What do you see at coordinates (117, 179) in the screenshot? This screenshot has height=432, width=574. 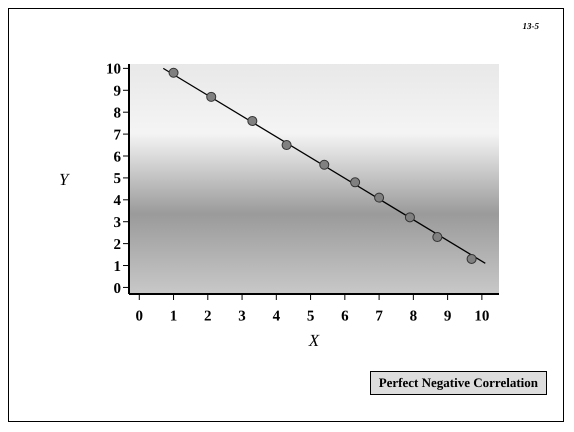 I see `y-tick-label: 5` at bounding box center [117, 179].